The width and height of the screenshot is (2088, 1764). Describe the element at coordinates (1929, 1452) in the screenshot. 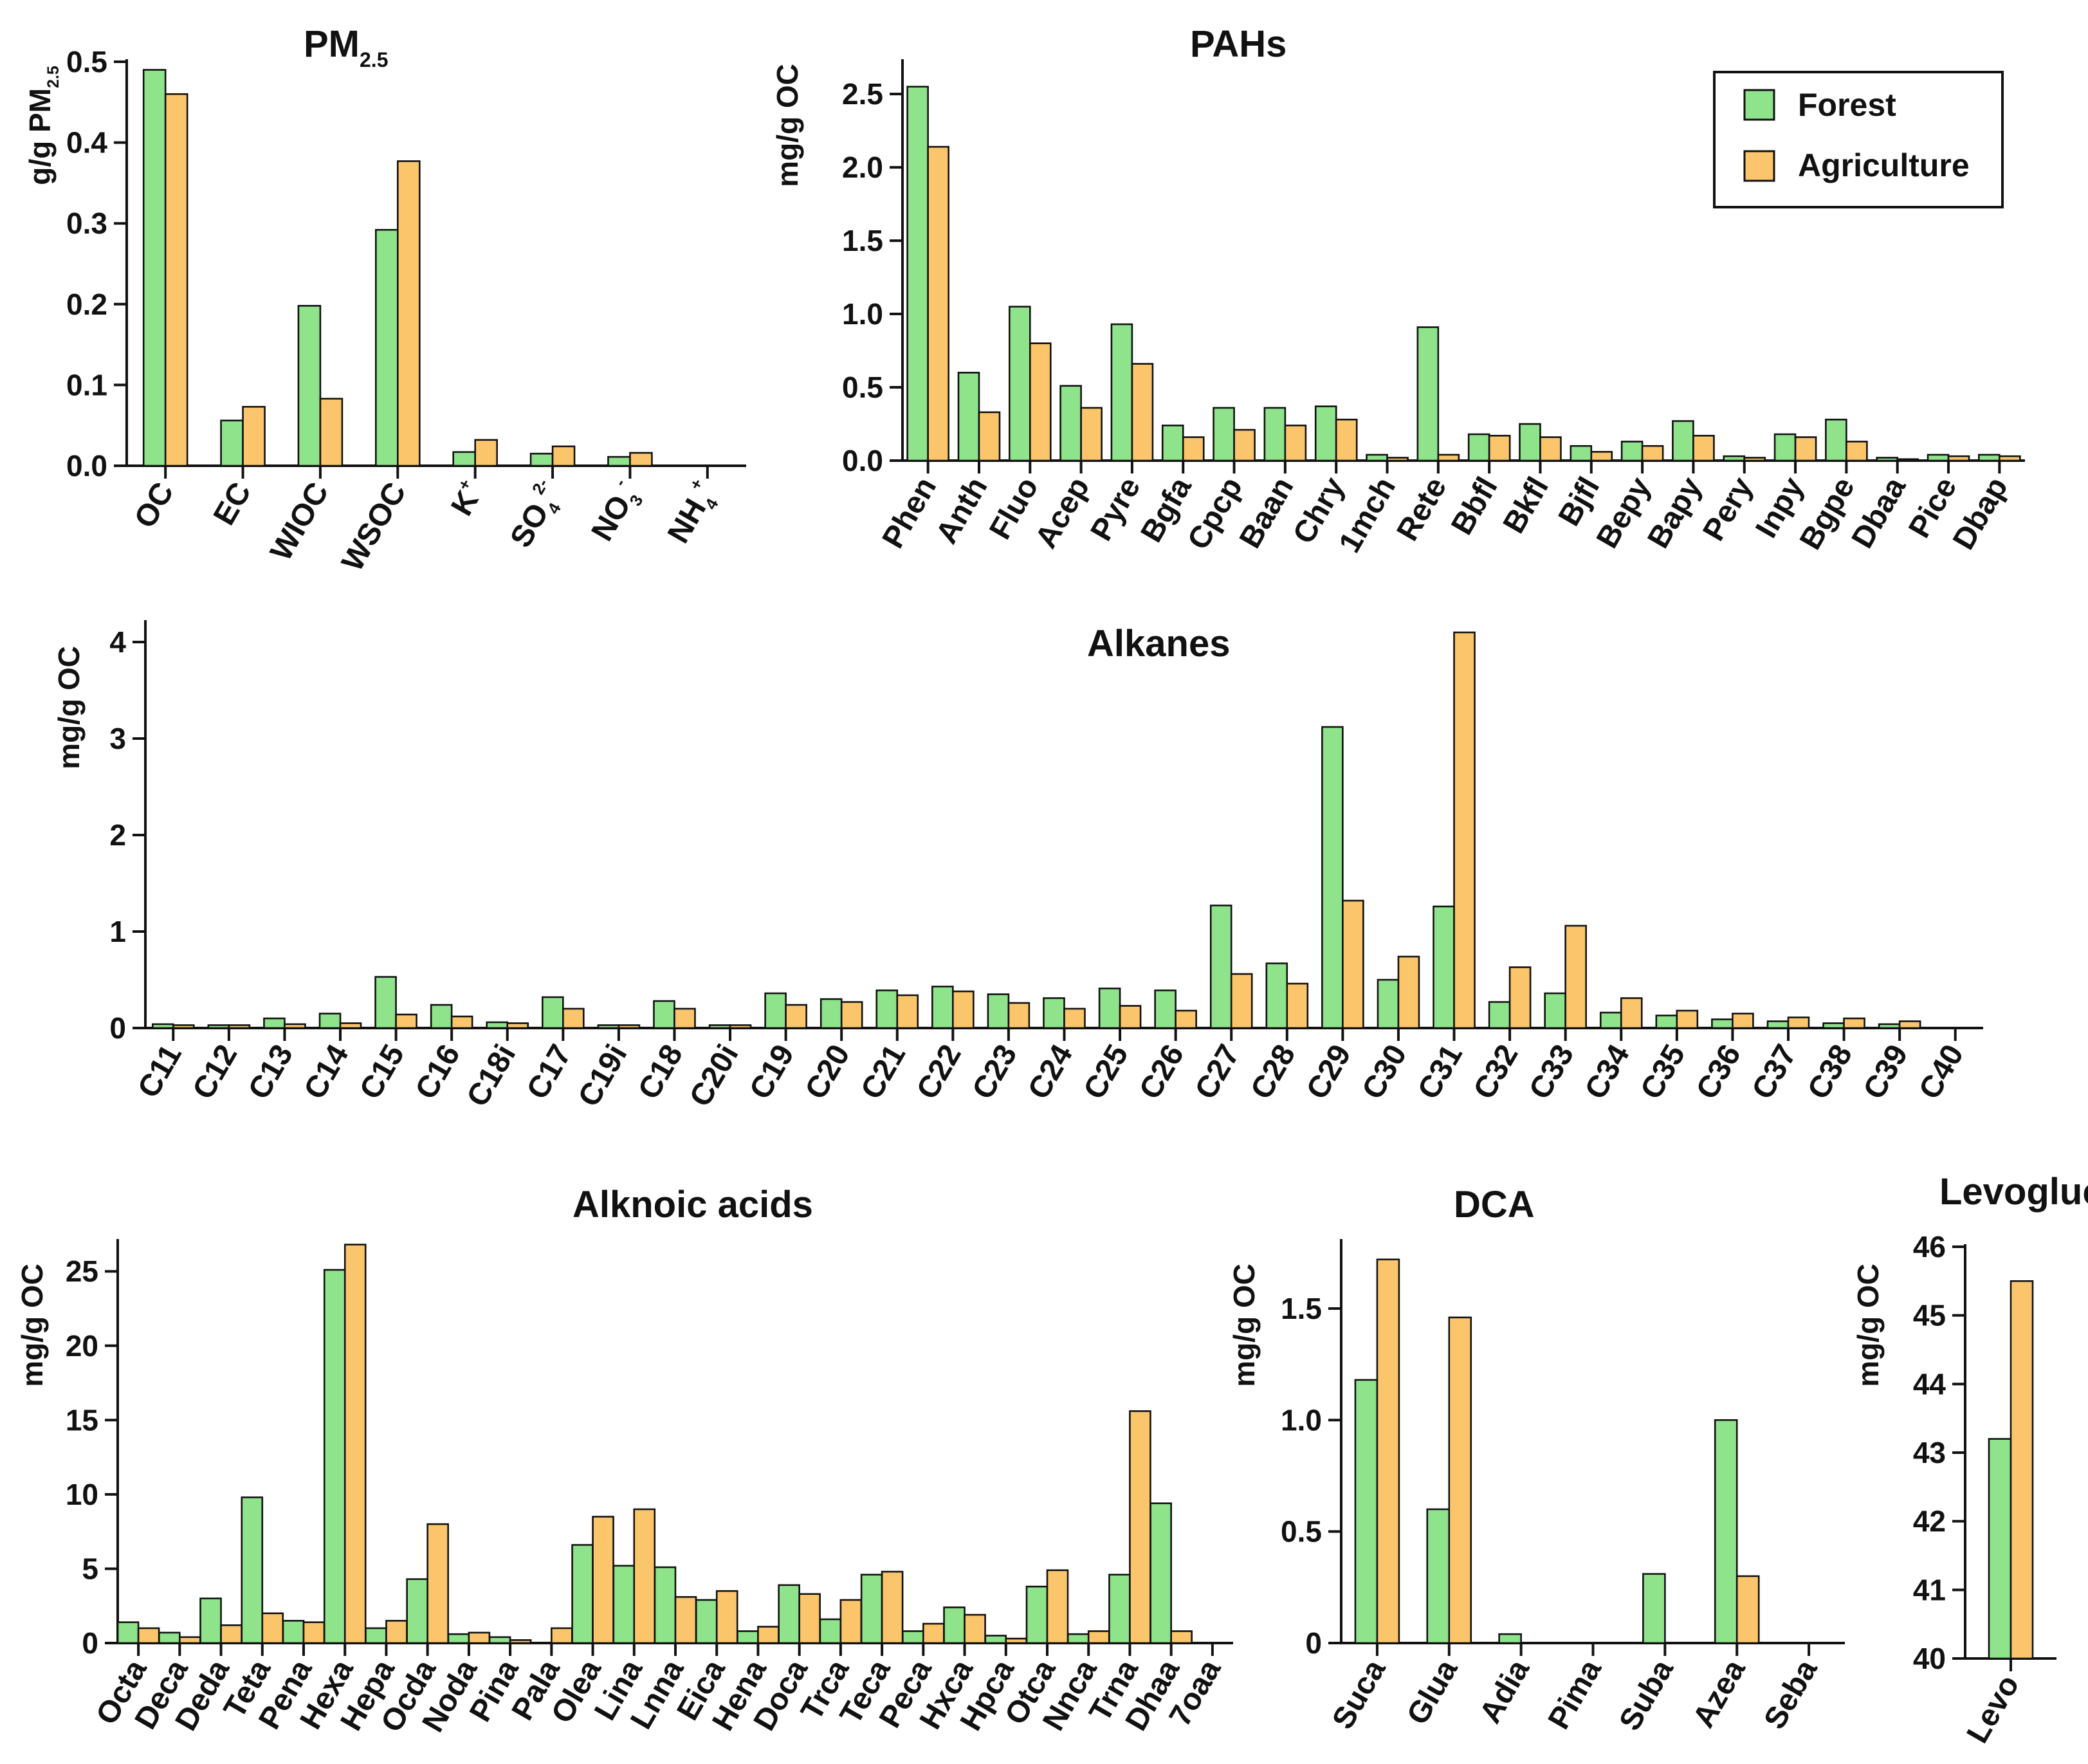

I see `levo-ytick-label: 43` at that location.